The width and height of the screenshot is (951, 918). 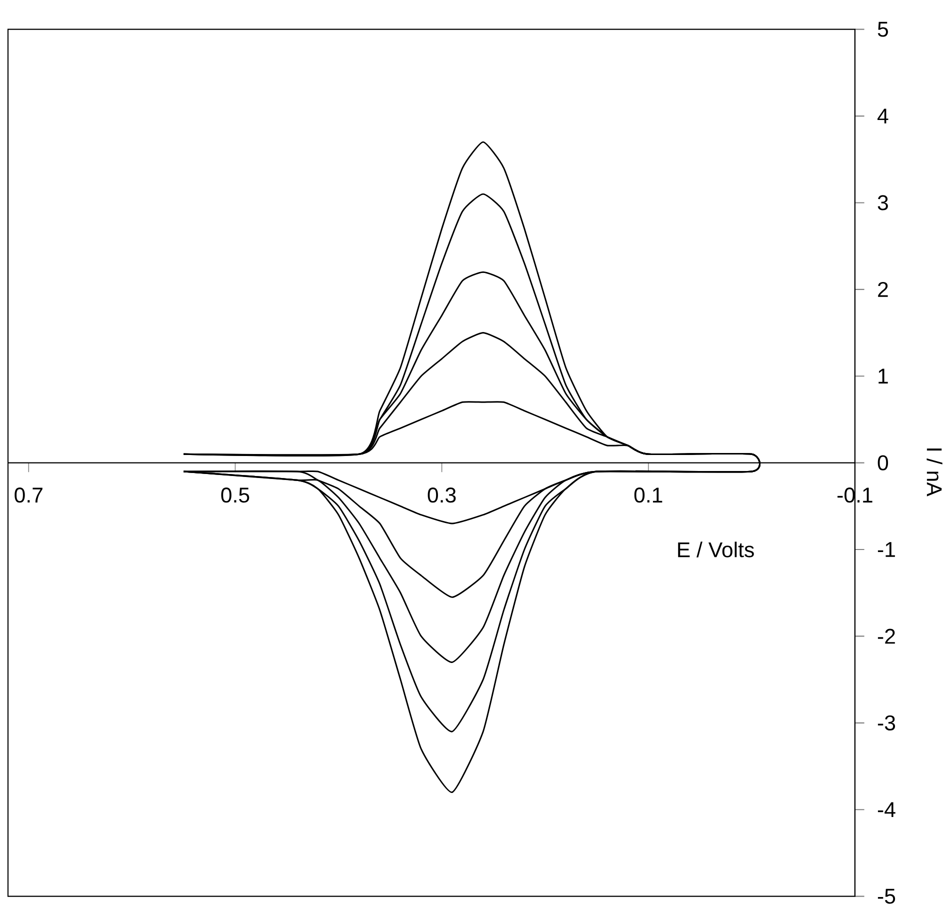 What do you see at coordinates (883, 463) in the screenshot?
I see `y-tick-label: 0` at bounding box center [883, 463].